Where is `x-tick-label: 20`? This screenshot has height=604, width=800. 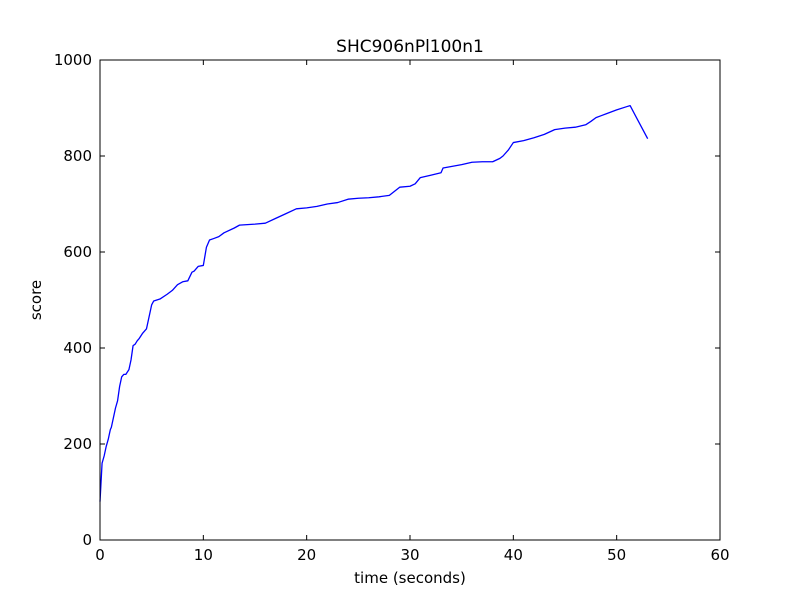
x-tick-label: 20 is located at coordinates (306, 555).